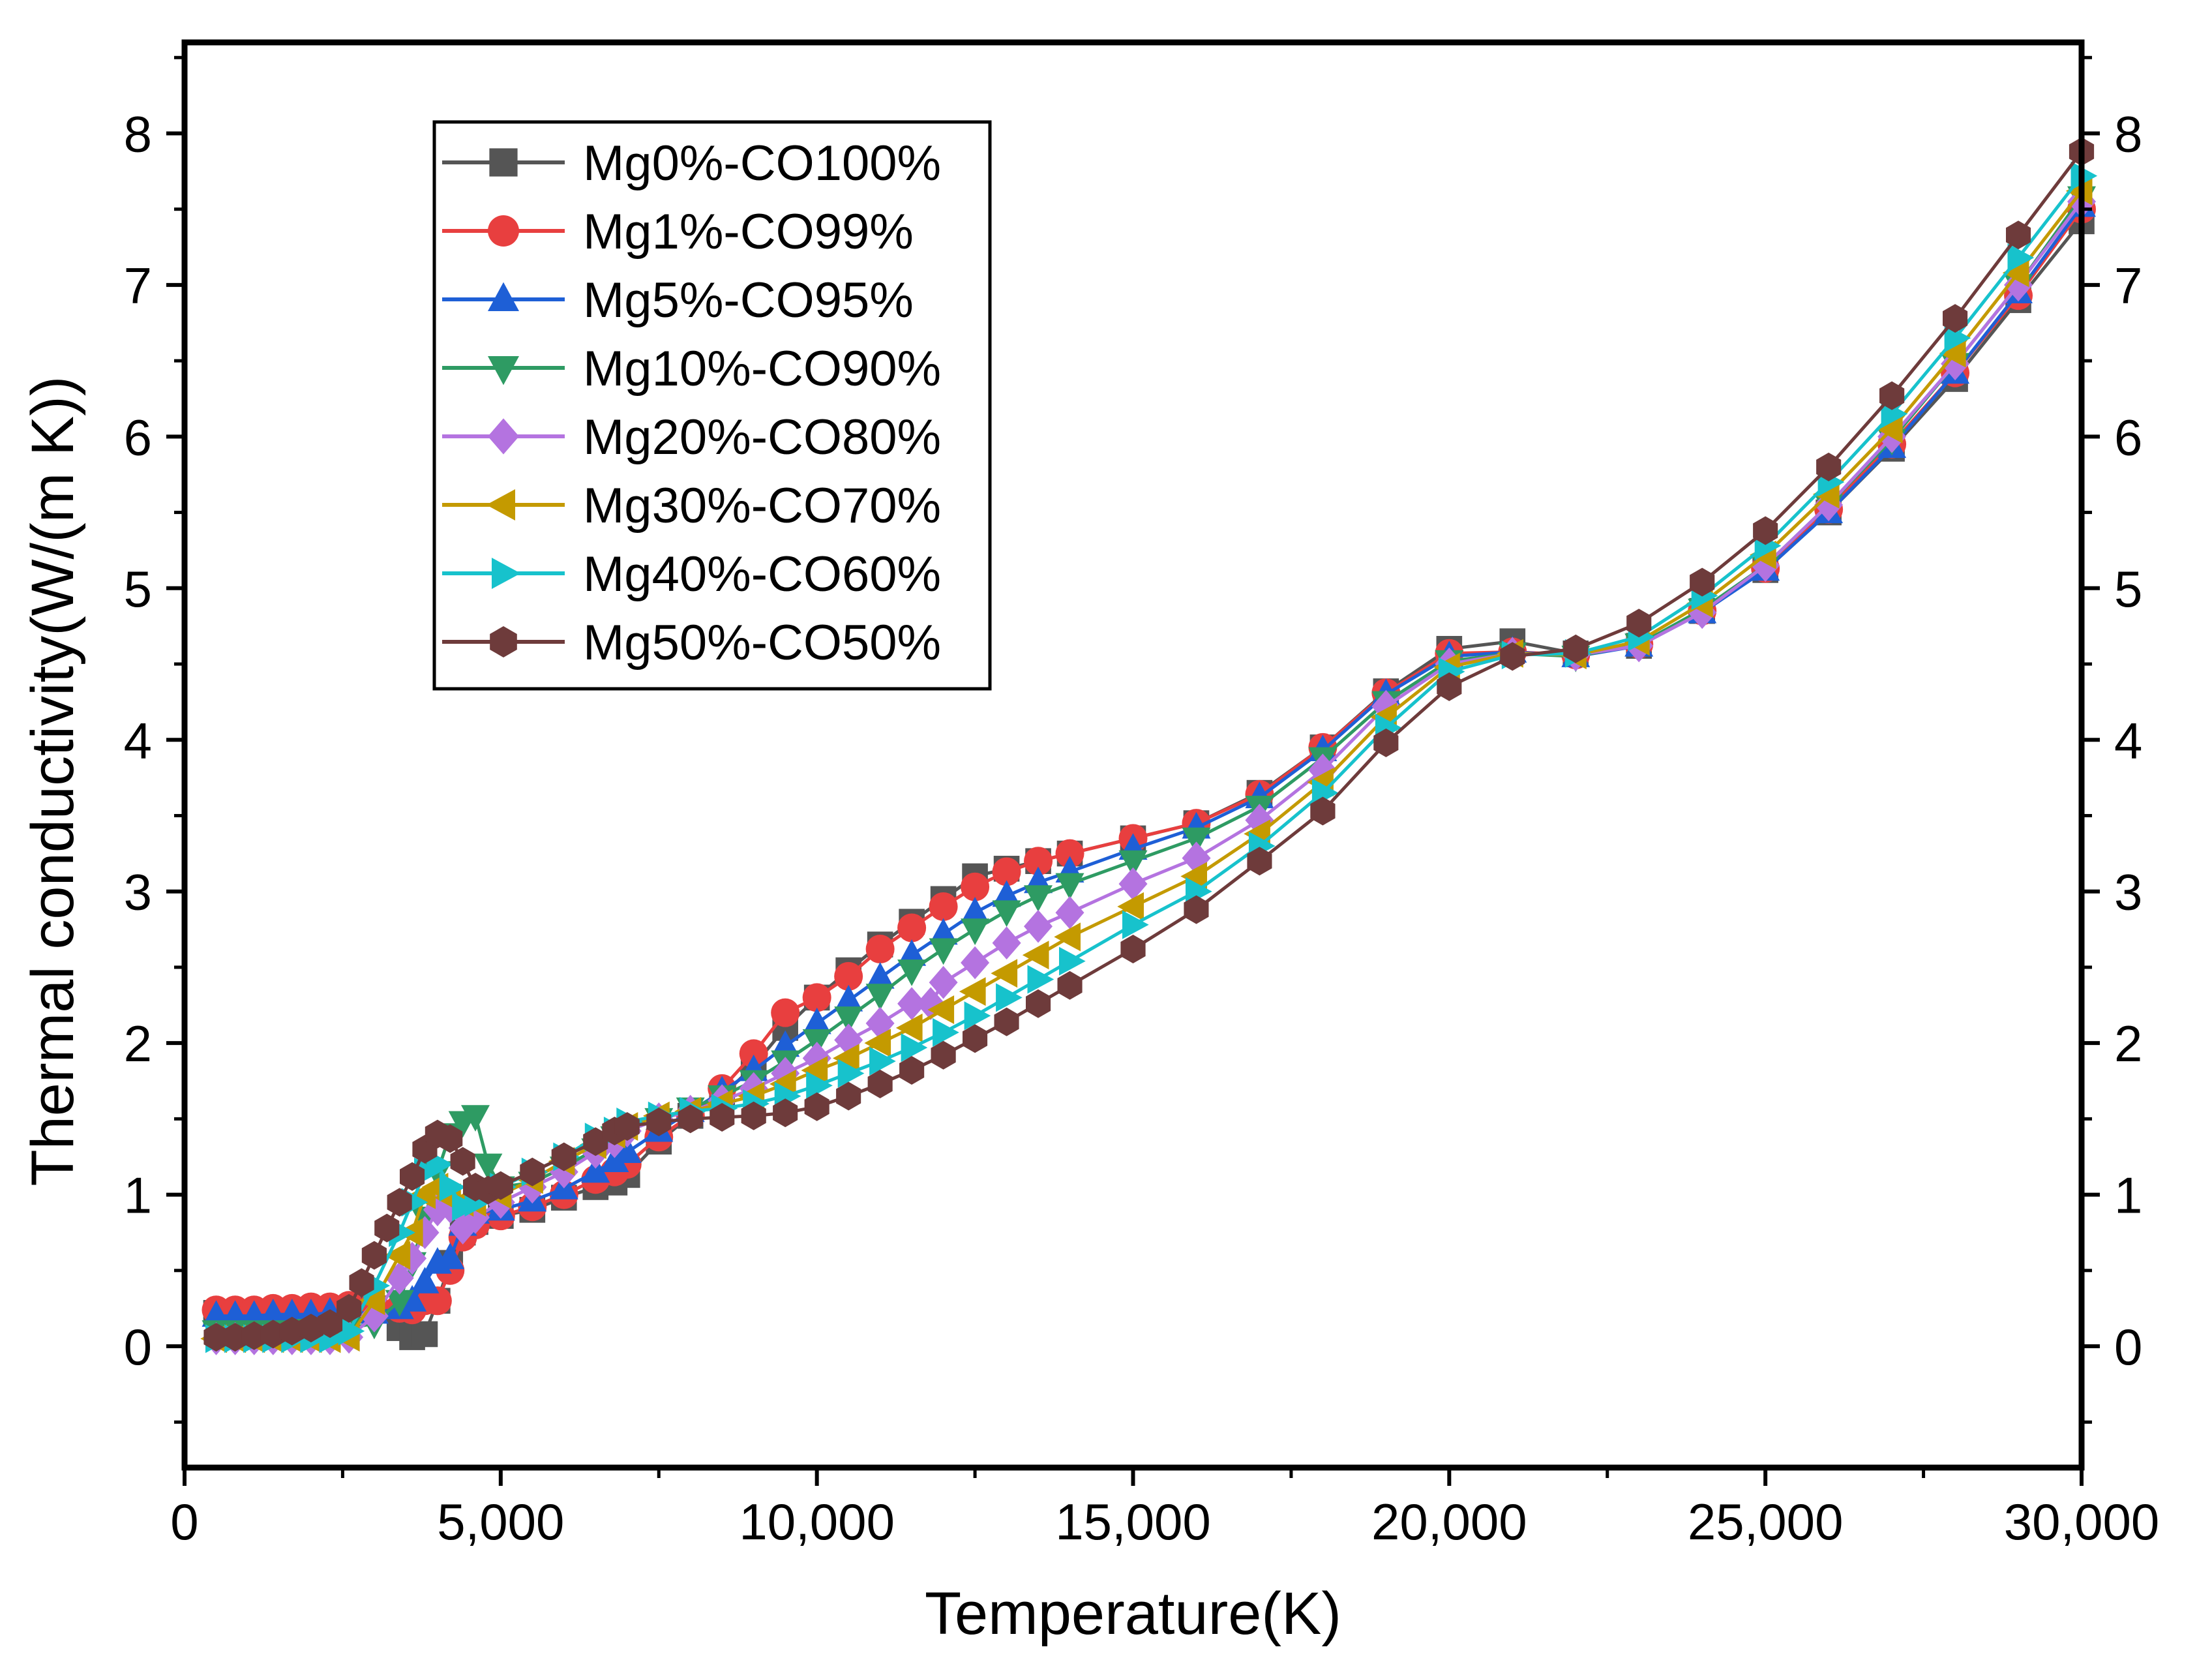 The width and height of the screenshot is (2212, 1675). I want to click on legend-item: Mg5%-CO95%, so click(678, 301).